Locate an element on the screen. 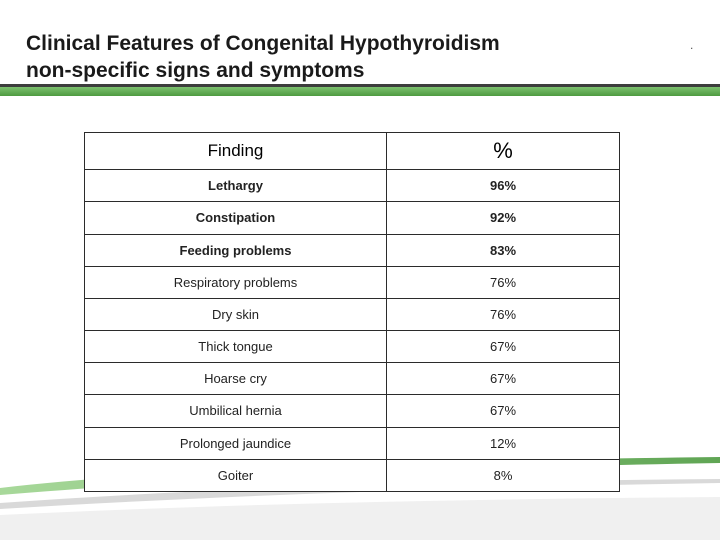  table-row: Thick tongue 67% is located at coordinates (352, 347).